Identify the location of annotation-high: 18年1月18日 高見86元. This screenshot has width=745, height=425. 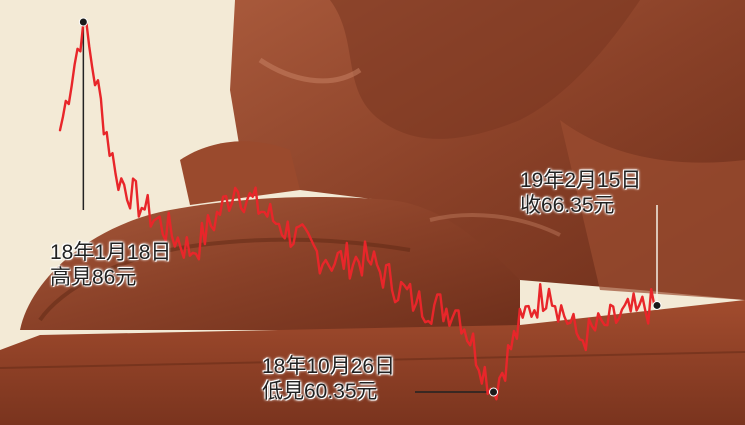
(110, 265).